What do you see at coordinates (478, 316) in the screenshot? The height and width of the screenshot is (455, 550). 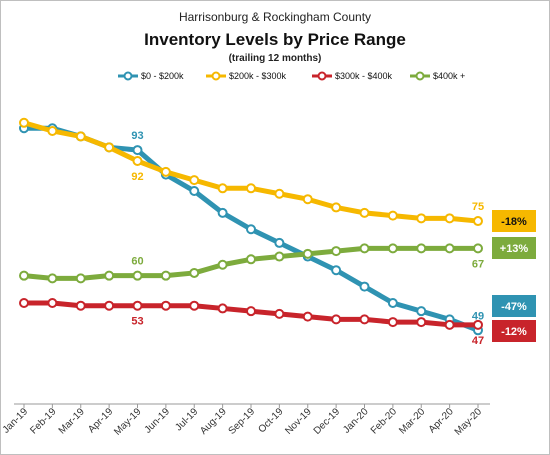 I see `data-label: 49` at bounding box center [478, 316].